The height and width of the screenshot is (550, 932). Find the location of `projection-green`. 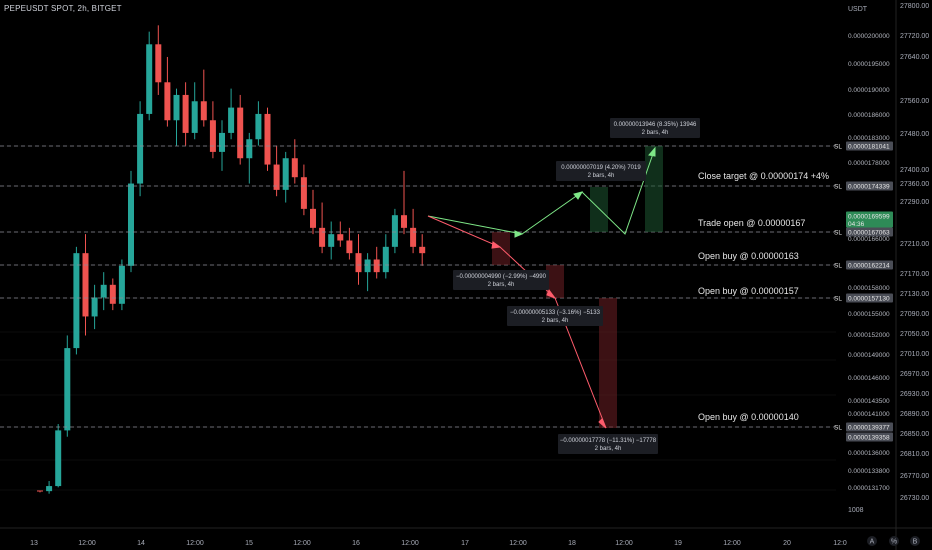

projection-green is located at coordinates (541, 192).